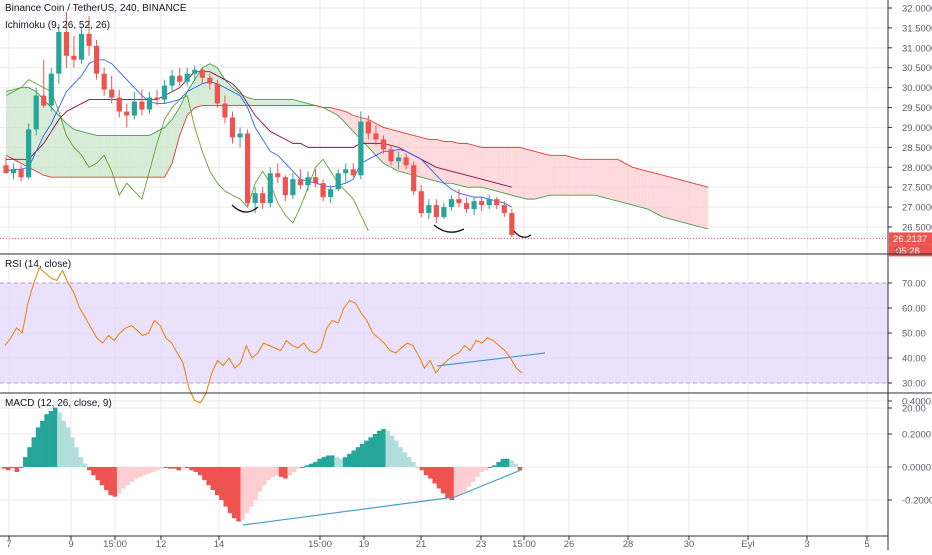 This screenshot has height=555, width=932. Describe the element at coordinates (917, 88) in the screenshot. I see `price-tick-label: 30.0000` at that location.